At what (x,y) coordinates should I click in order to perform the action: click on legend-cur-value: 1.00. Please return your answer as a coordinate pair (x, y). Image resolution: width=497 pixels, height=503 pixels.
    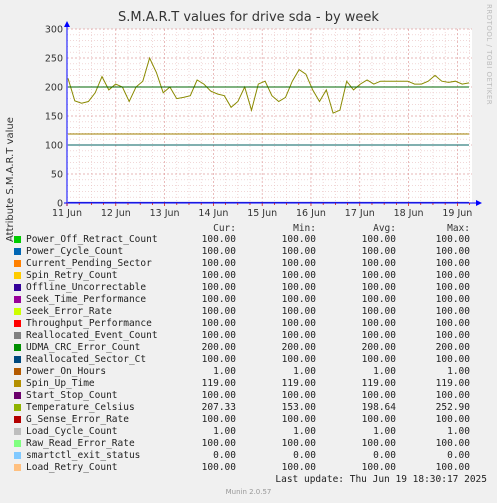
    Looking at the image, I should click on (224, 431).